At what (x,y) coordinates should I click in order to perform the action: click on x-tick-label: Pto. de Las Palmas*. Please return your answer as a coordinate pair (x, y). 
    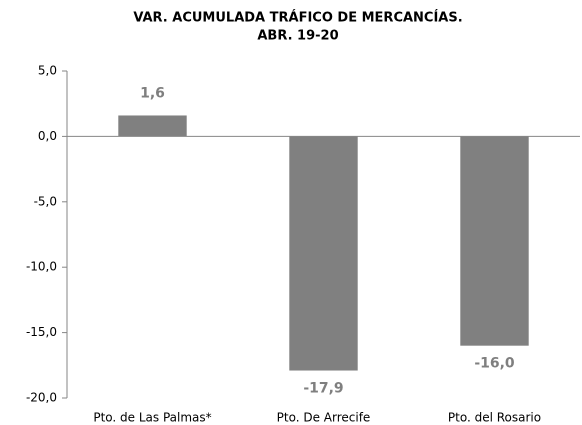
    Looking at the image, I should click on (152, 418).